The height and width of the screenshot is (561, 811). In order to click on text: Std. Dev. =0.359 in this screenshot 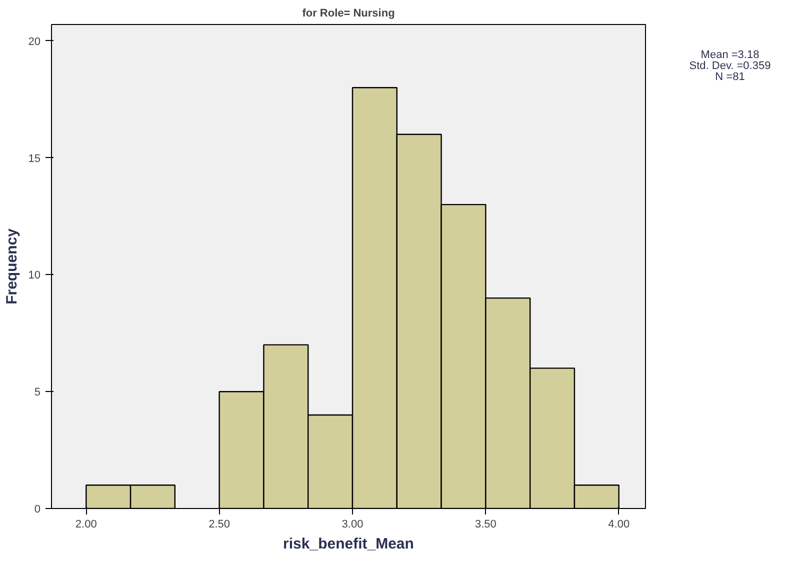, I will do `click(730, 66)`.